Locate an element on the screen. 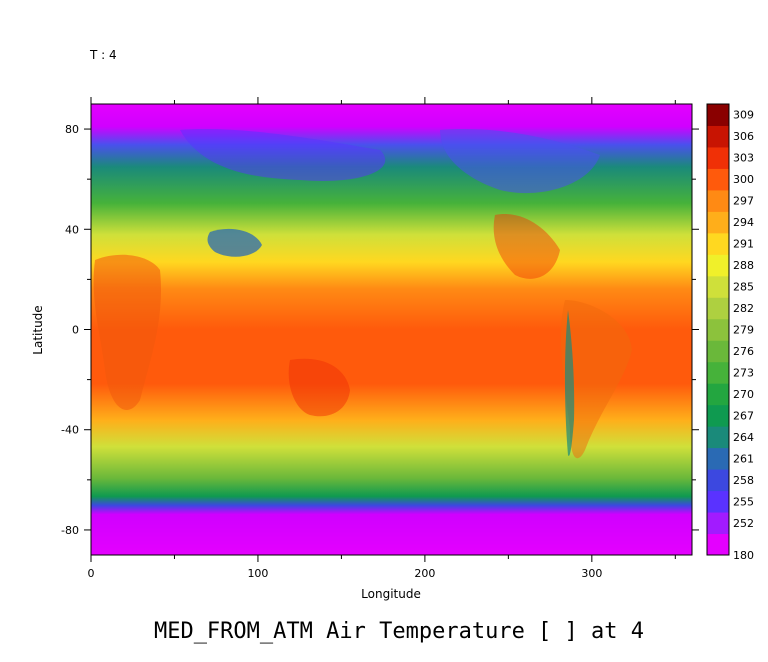  colorbar-label: 294 is located at coordinates (743, 222).